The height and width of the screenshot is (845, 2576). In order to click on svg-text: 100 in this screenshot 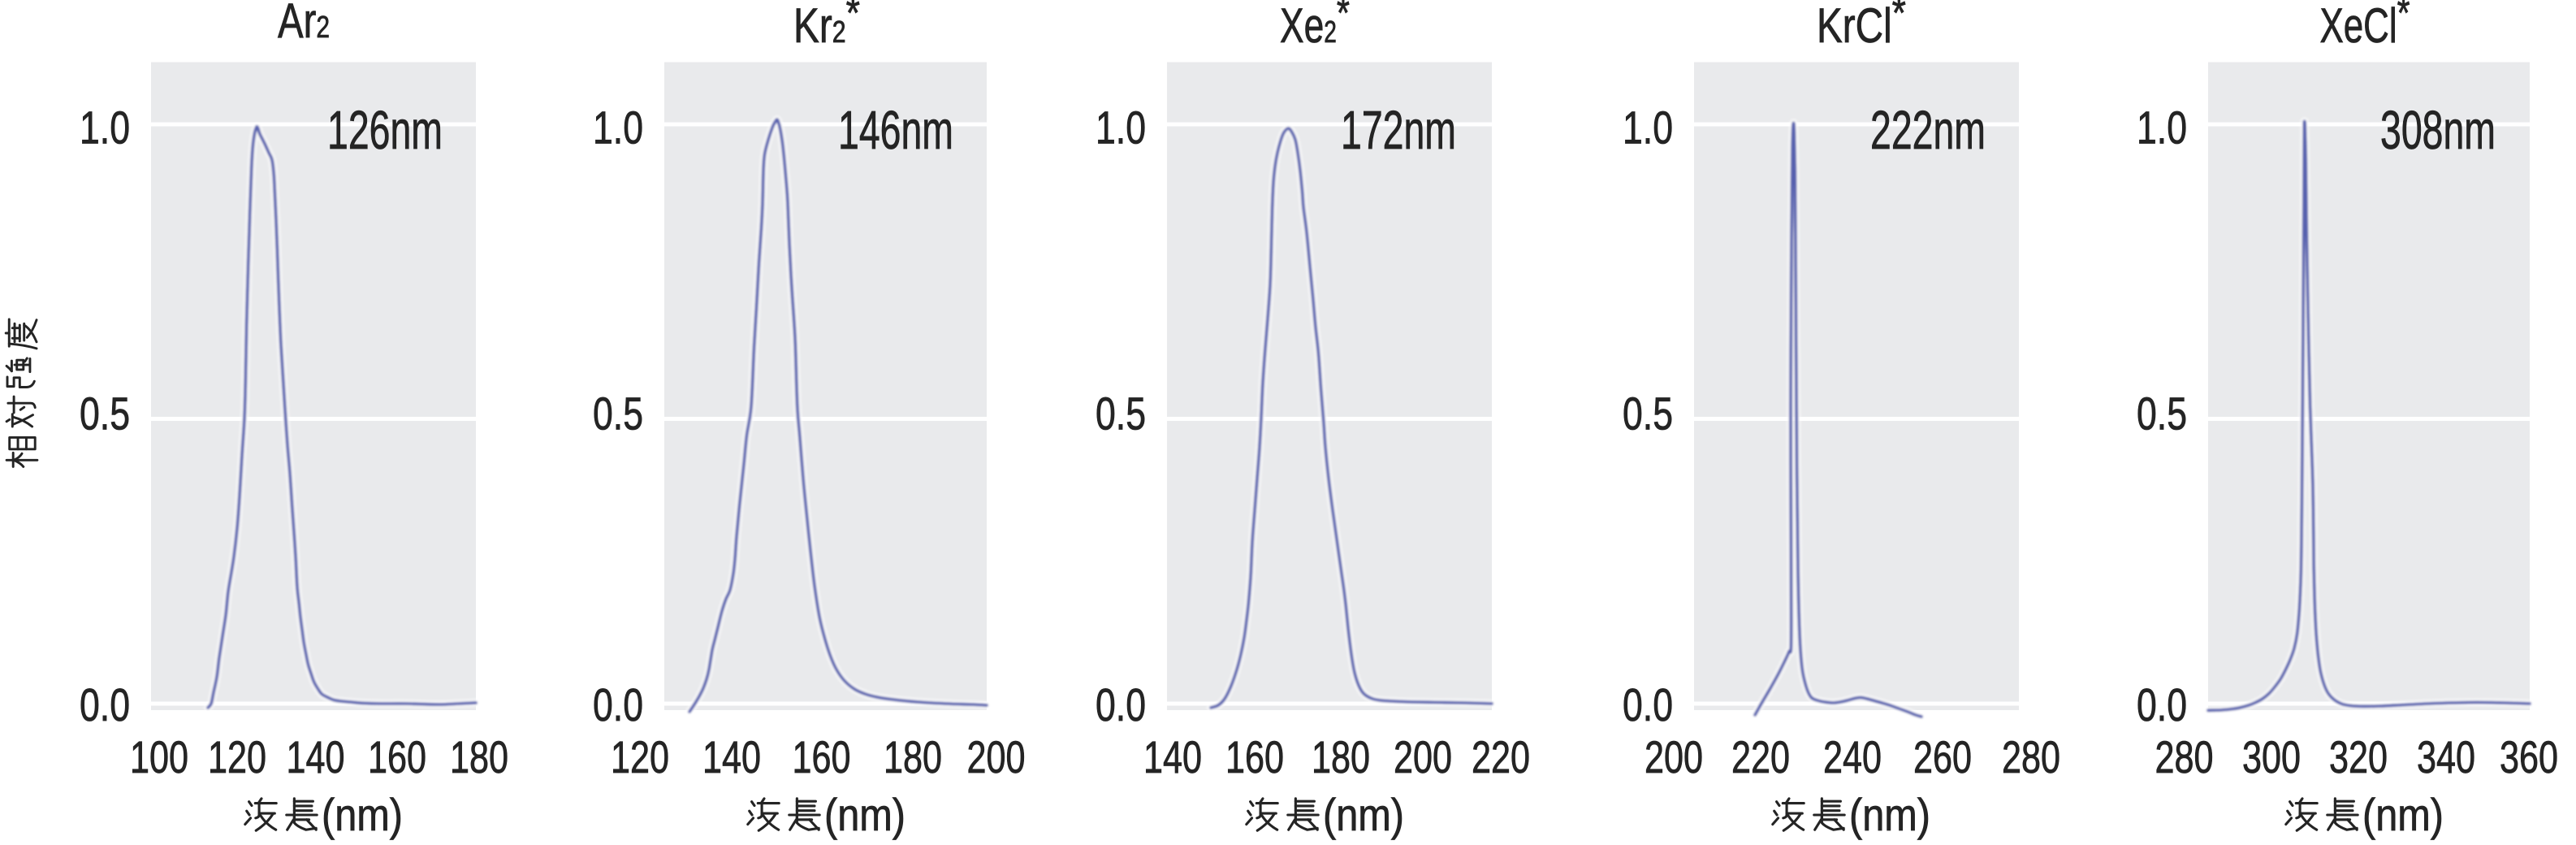, I will do `click(159, 756)`.